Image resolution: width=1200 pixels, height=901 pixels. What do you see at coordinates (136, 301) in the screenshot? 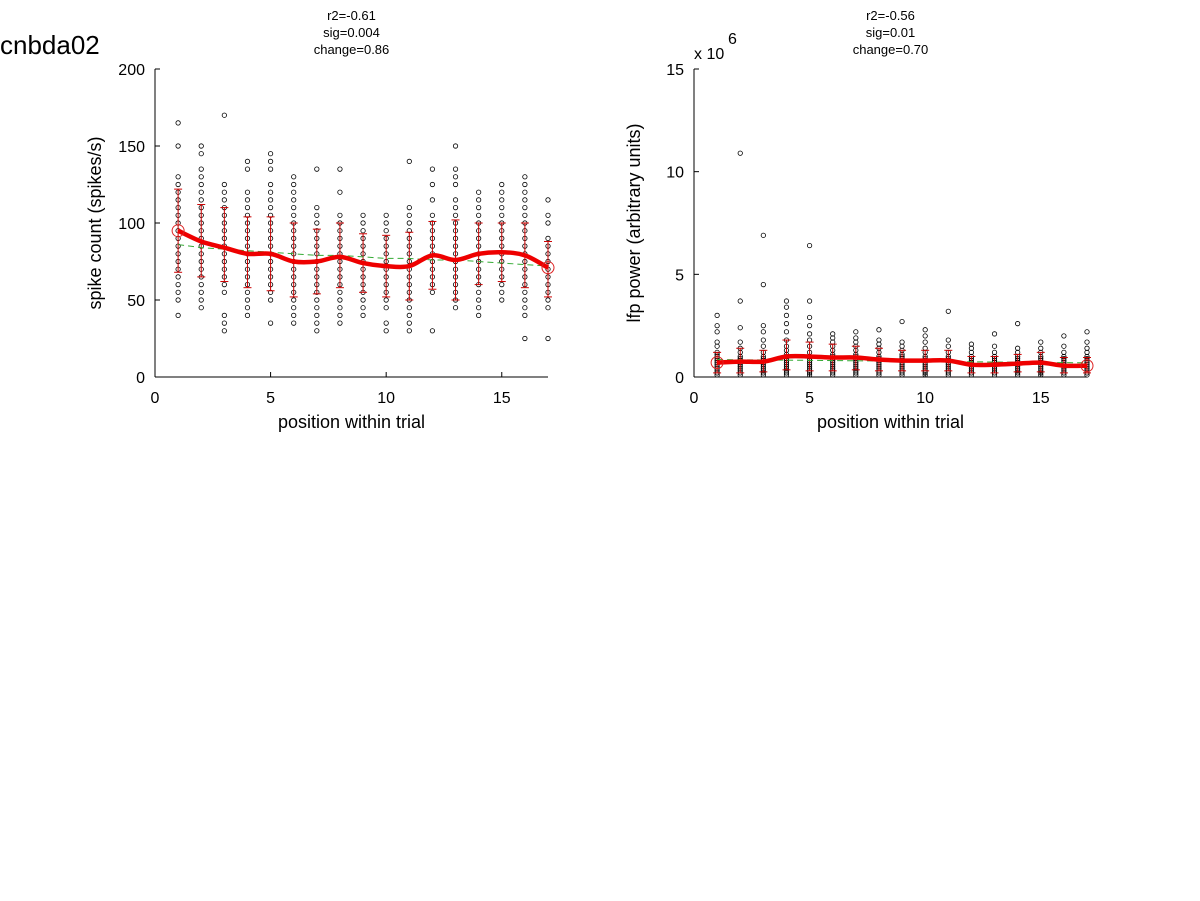
I see `y-tick-label: 50` at bounding box center [136, 301].